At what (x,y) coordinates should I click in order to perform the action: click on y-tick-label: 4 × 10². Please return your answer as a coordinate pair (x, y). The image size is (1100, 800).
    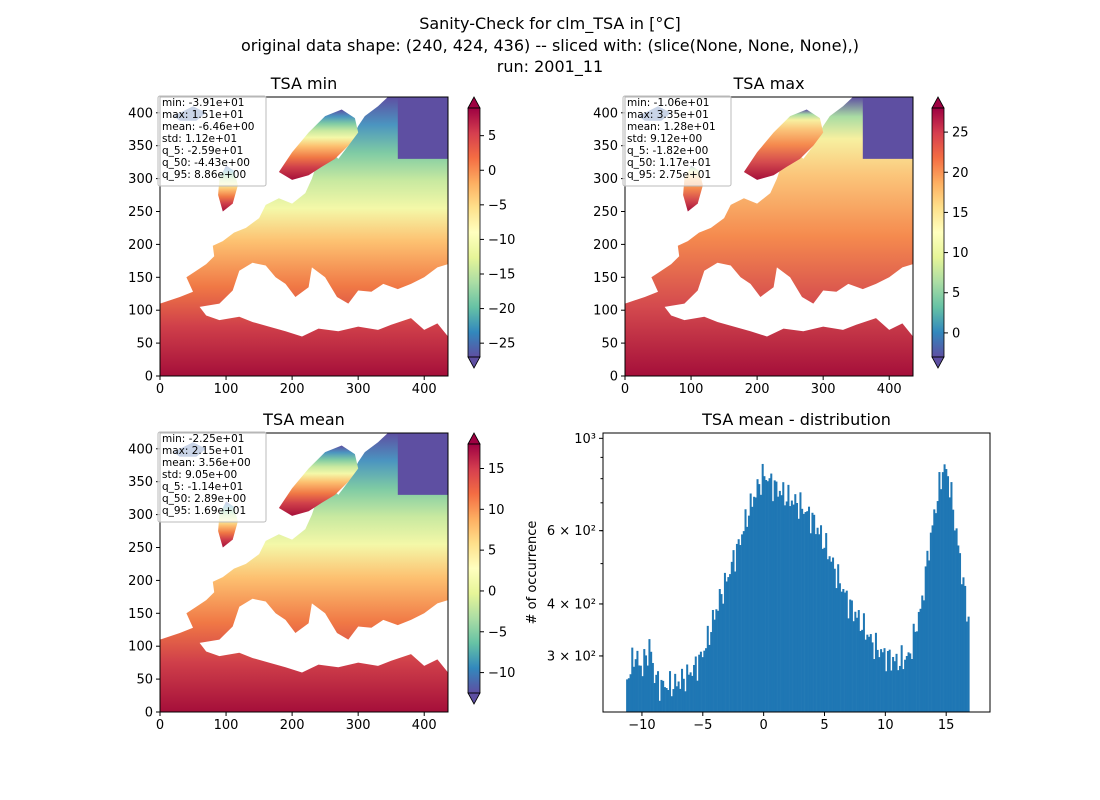
    Looking at the image, I should click on (571, 604).